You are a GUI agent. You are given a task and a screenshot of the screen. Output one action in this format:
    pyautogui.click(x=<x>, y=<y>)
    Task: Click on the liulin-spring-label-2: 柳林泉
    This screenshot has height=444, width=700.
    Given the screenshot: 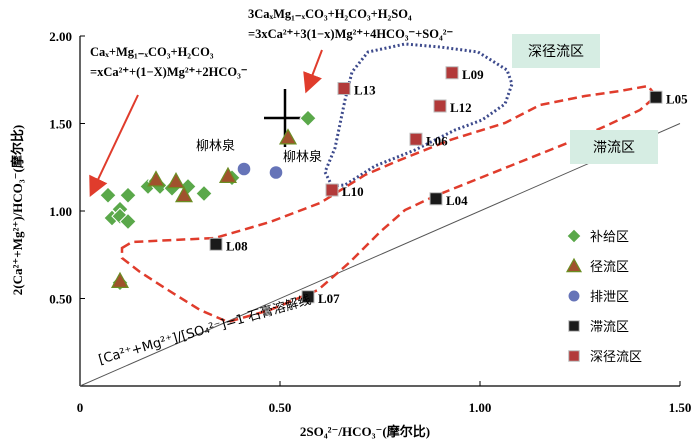 What is the action you would take?
    pyautogui.click(x=302, y=157)
    